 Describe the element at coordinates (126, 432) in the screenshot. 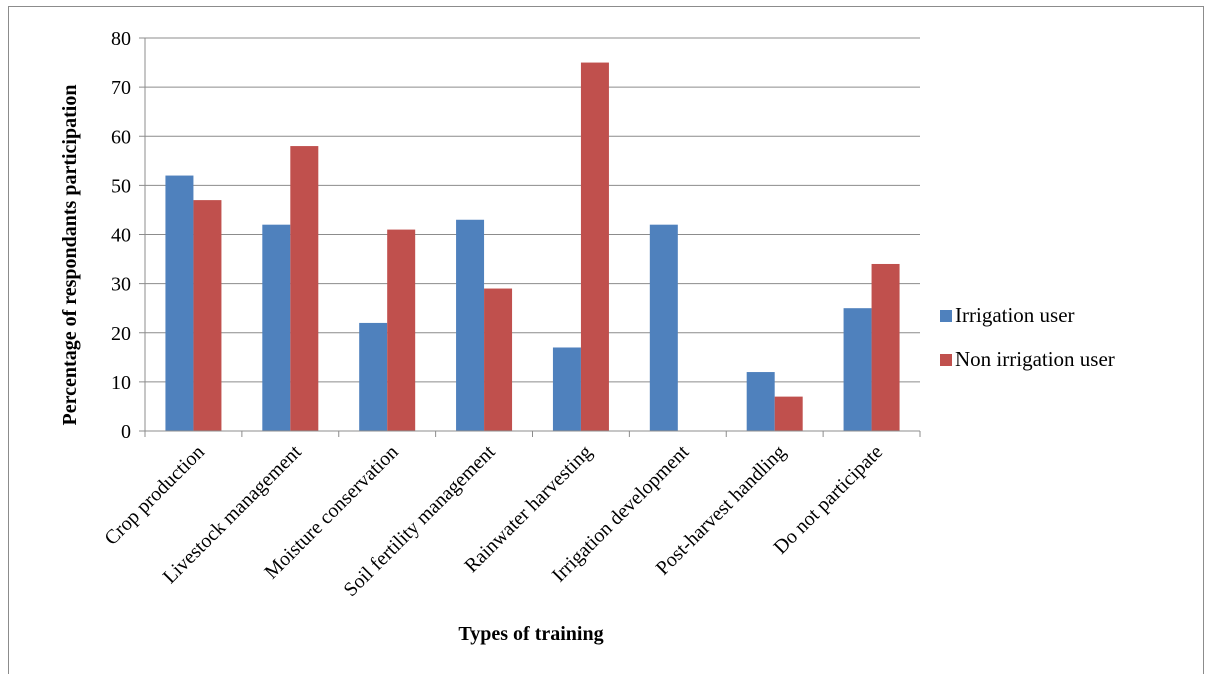

I see `y-tick-label: 0` at that location.